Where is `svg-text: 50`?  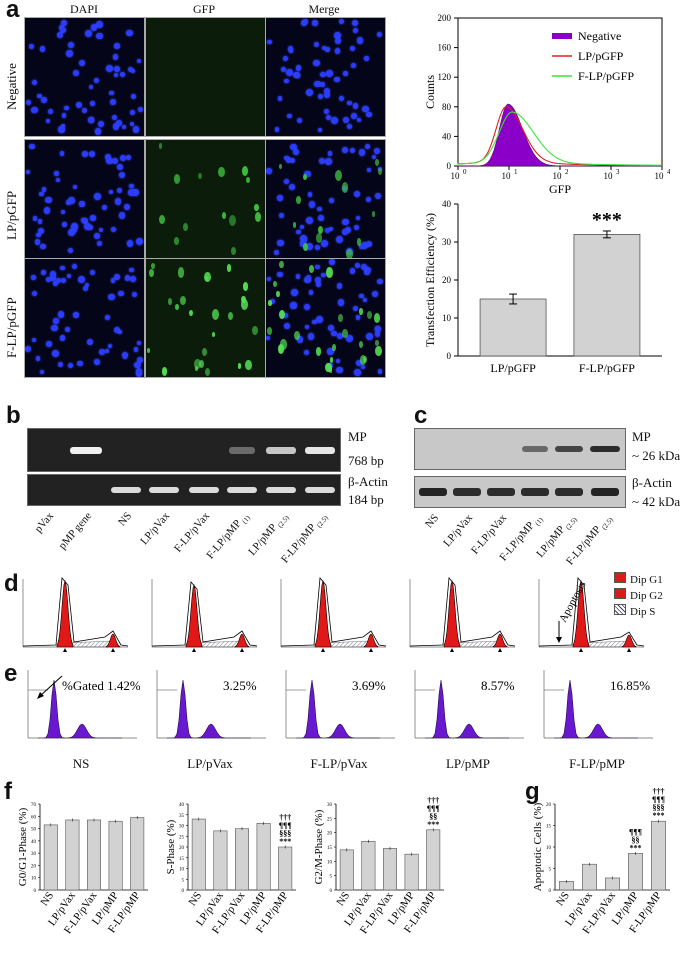
svg-text: 50 is located at coordinates (34, 830).